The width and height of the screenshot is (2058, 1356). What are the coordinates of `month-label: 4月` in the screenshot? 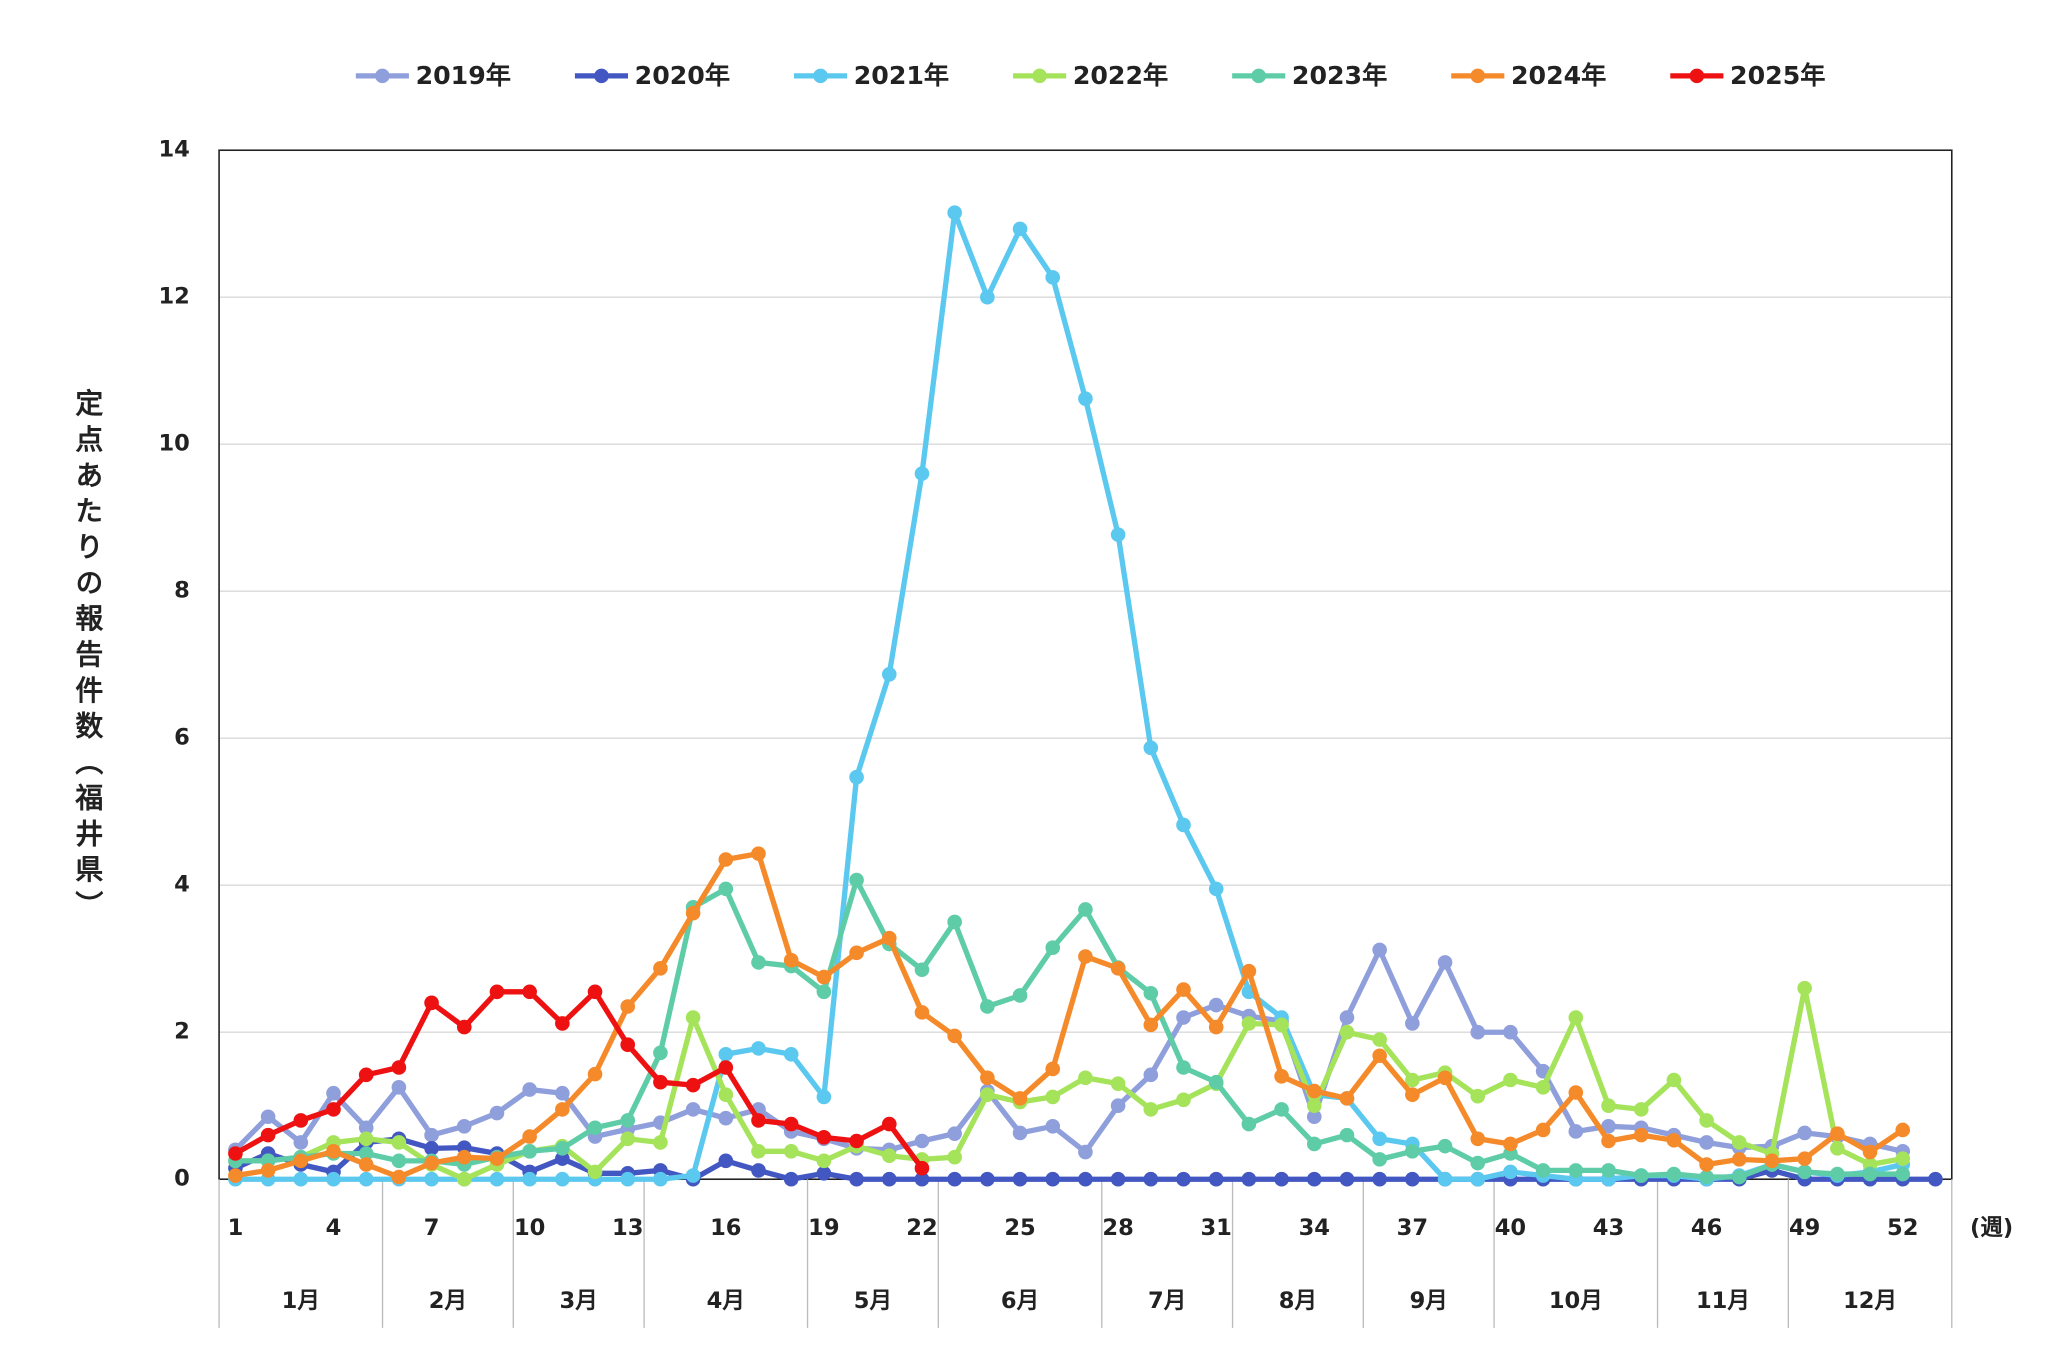 It's located at (726, 1301).